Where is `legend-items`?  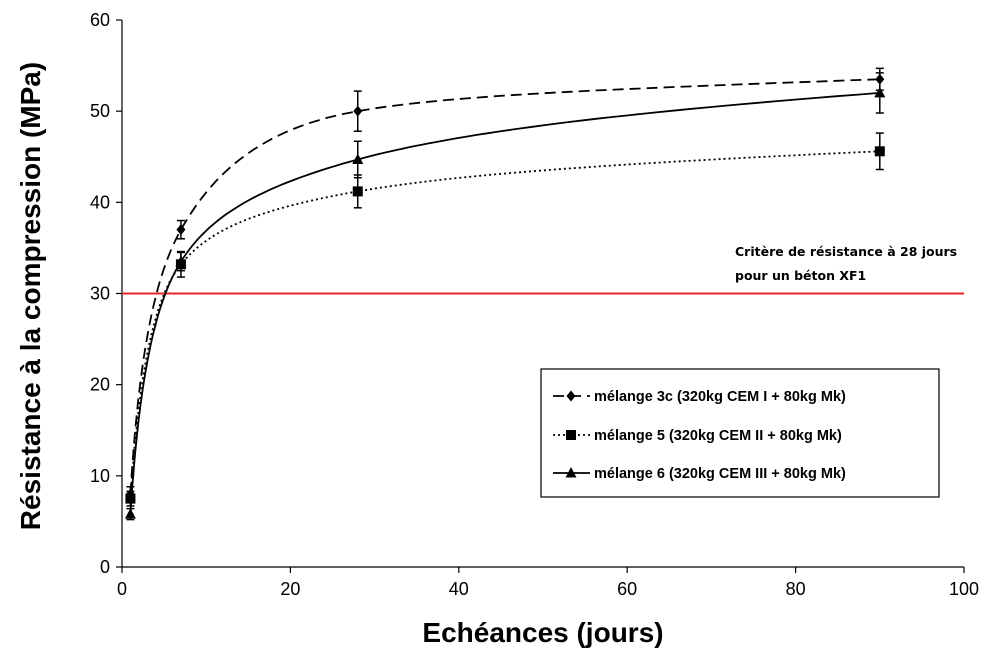 legend-items is located at coordinates (571, 434).